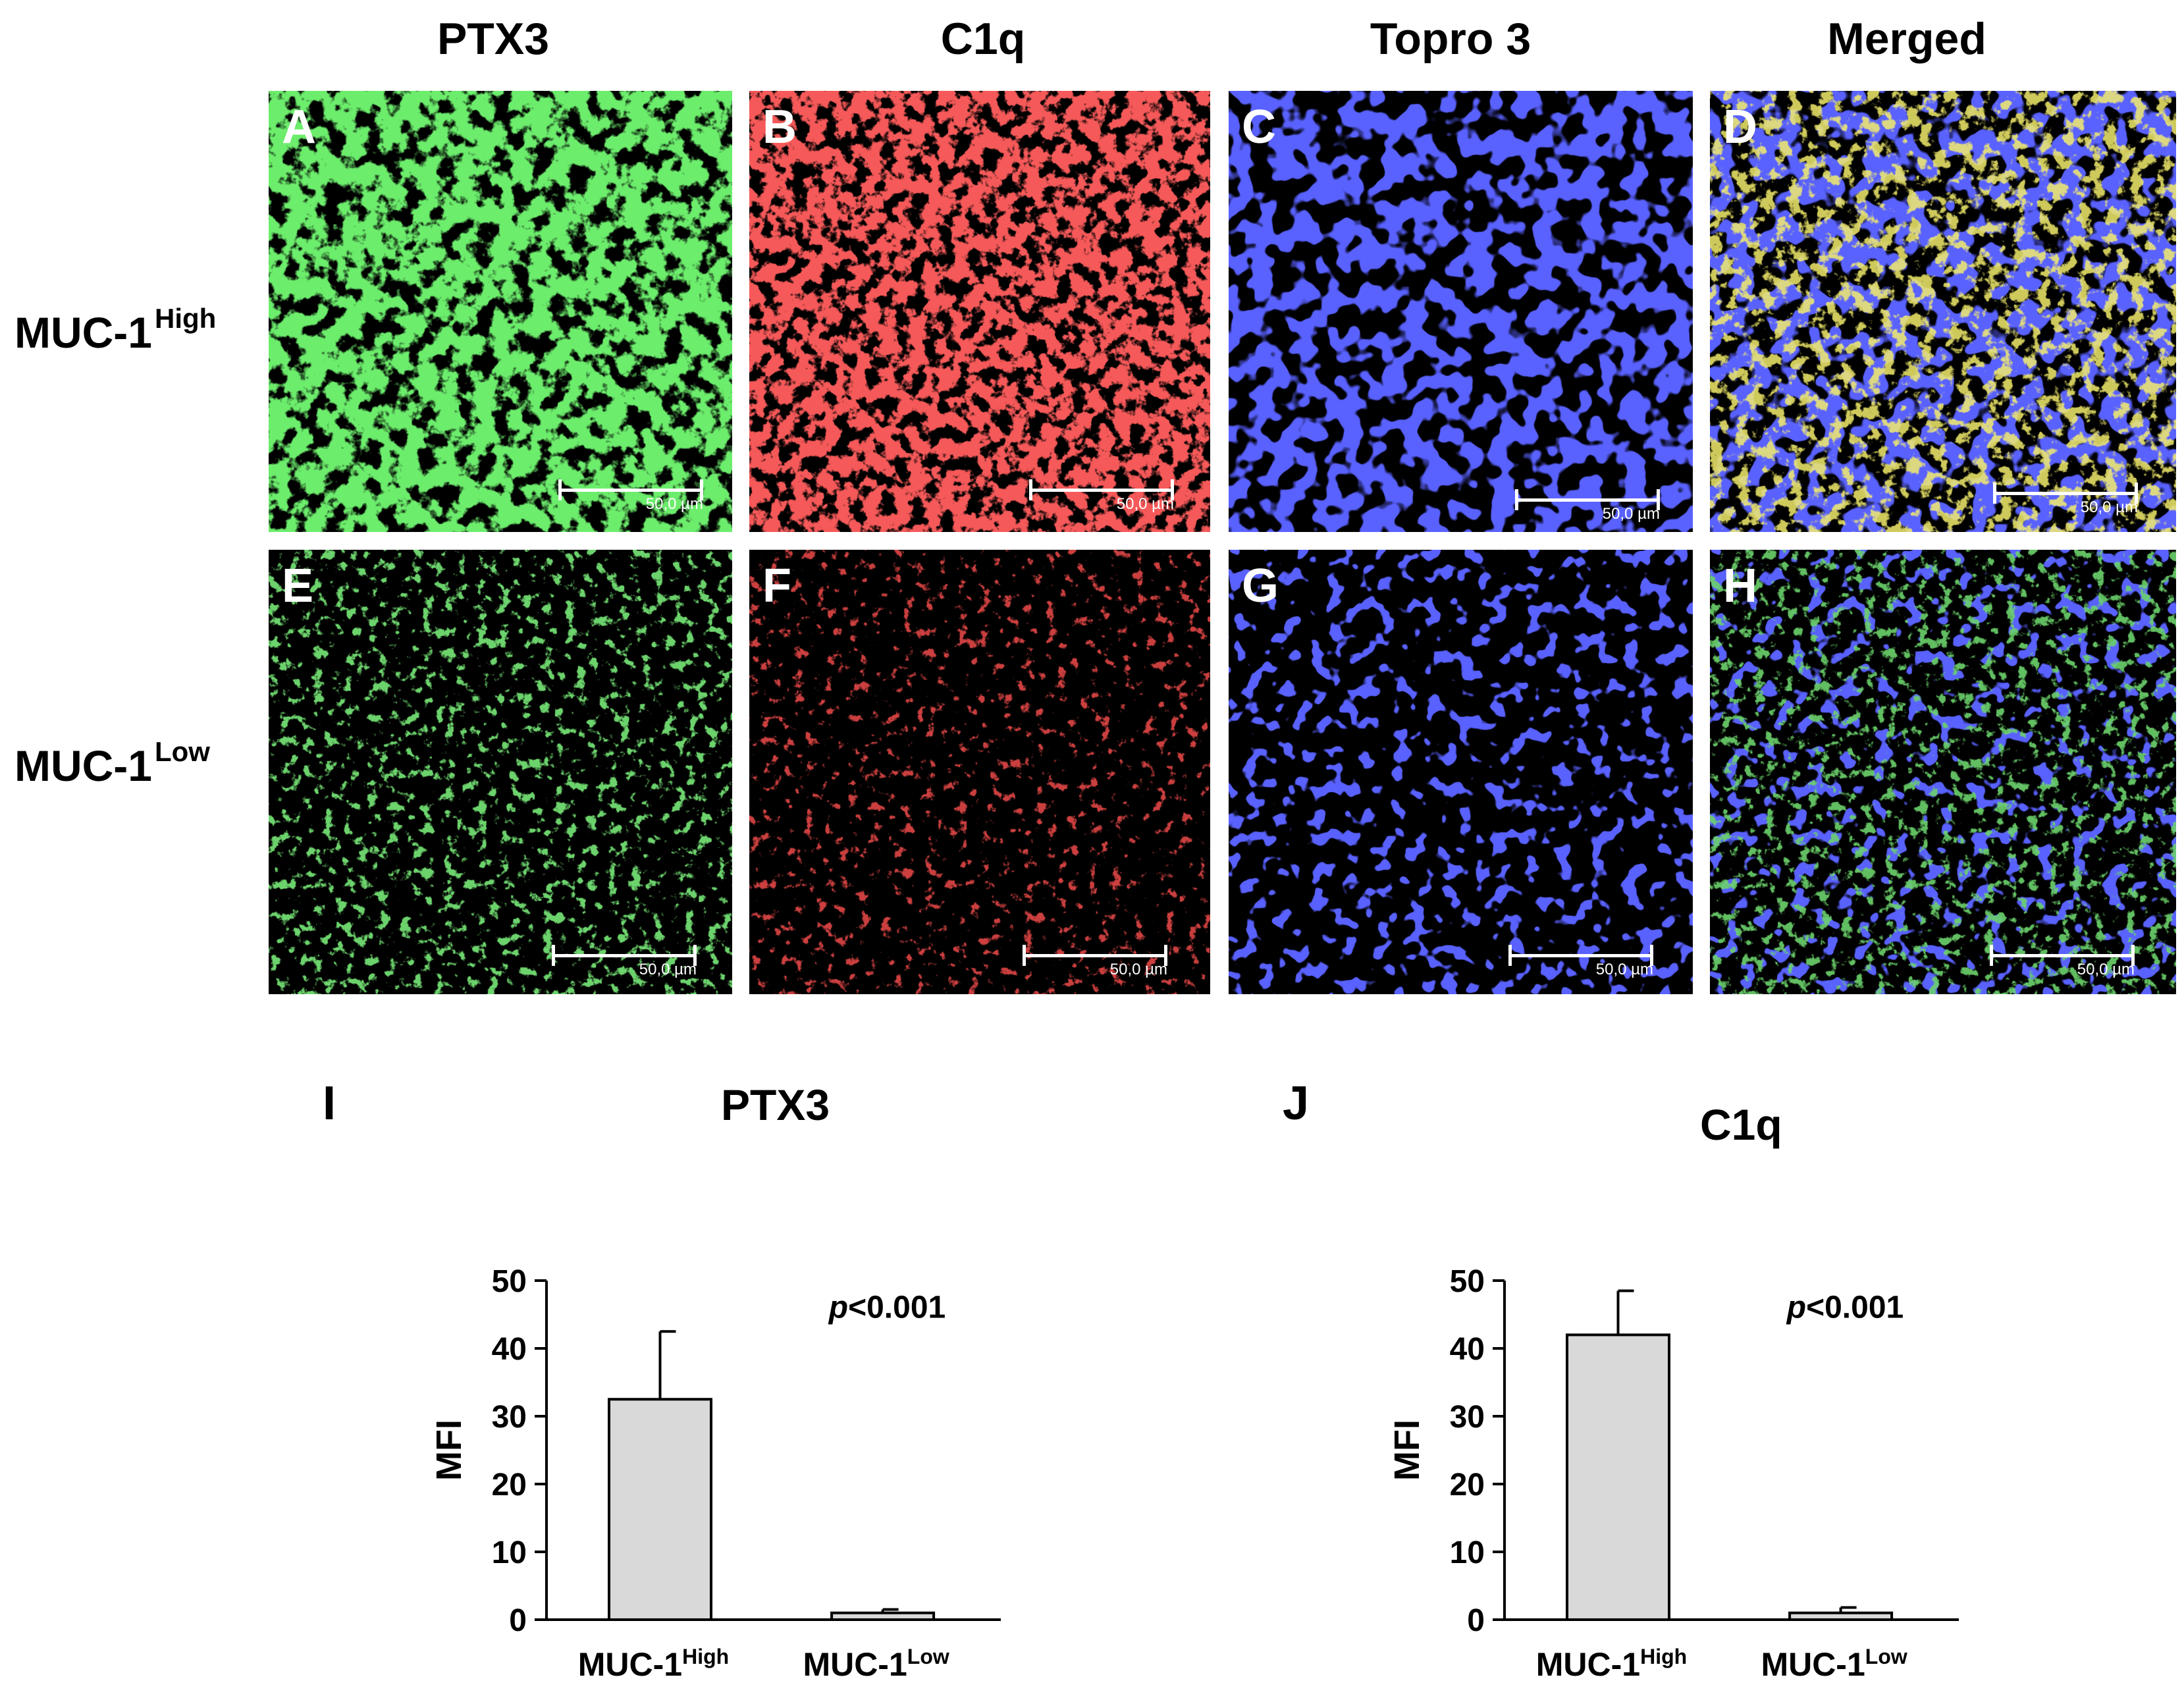 Image resolution: width=2184 pixels, height=1700 pixels. I want to click on panel-letter-d: D, so click(1740, 127).